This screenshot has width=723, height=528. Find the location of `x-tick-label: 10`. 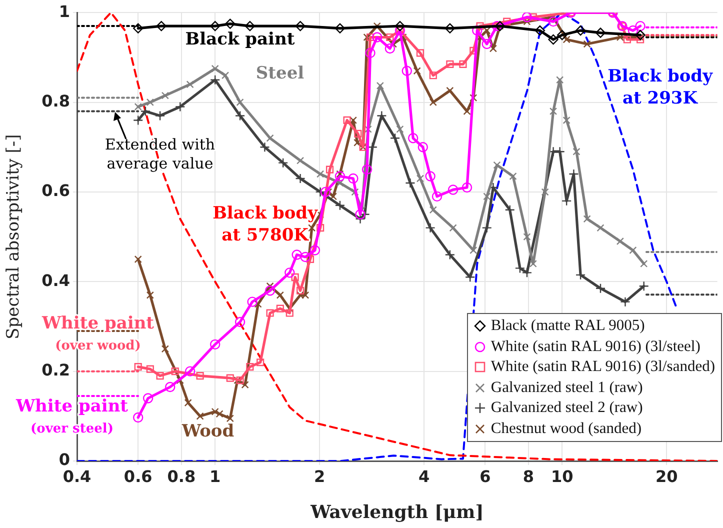

x-tick-label: 10 is located at coordinates (562, 476).